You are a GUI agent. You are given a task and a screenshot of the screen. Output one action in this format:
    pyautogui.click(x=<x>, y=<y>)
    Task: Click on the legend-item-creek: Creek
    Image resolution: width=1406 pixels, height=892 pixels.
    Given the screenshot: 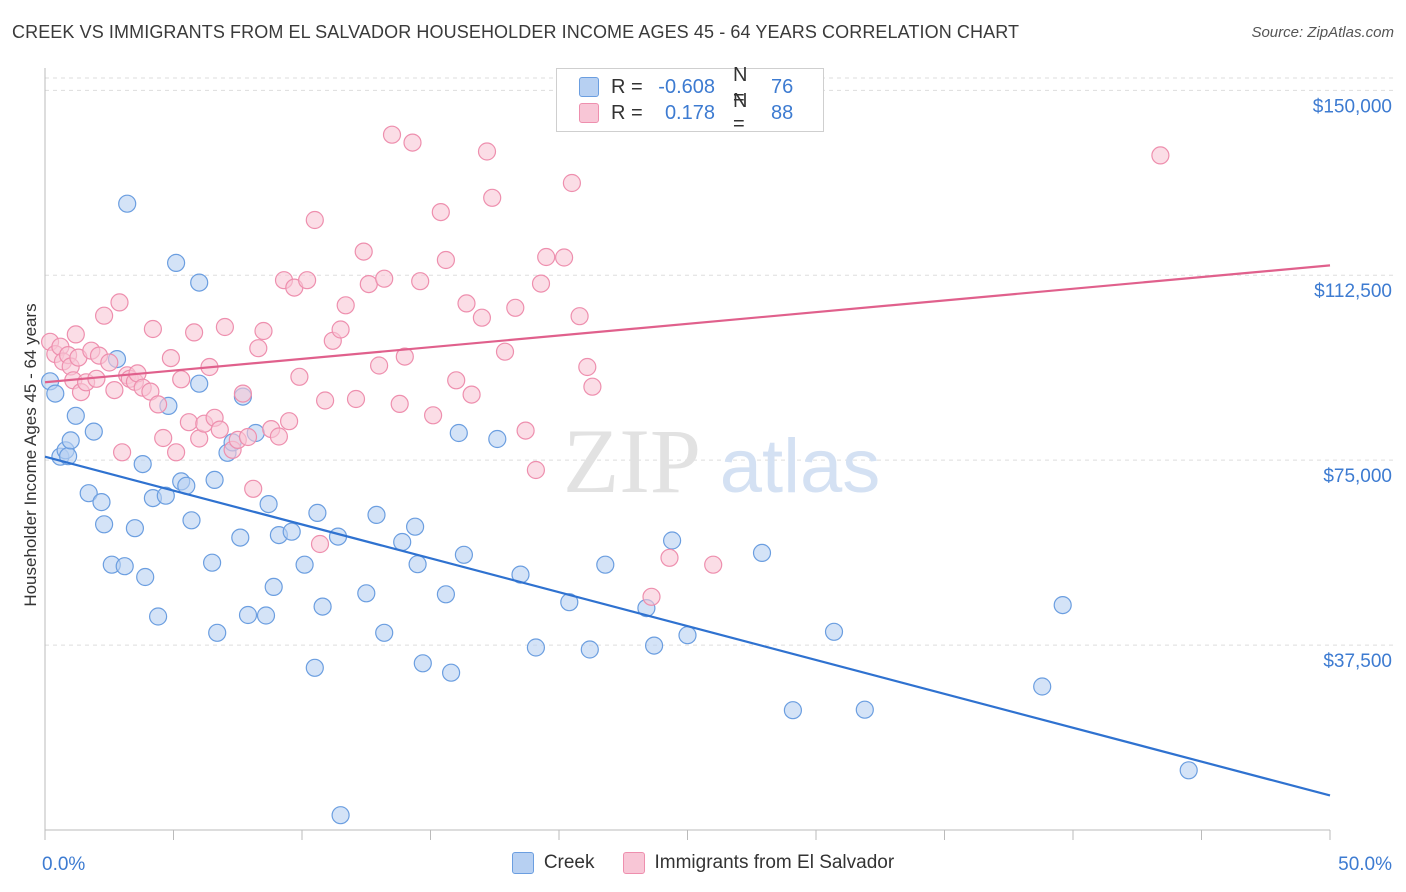 What is the action you would take?
    pyautogui.click(x=553, y=863)
    